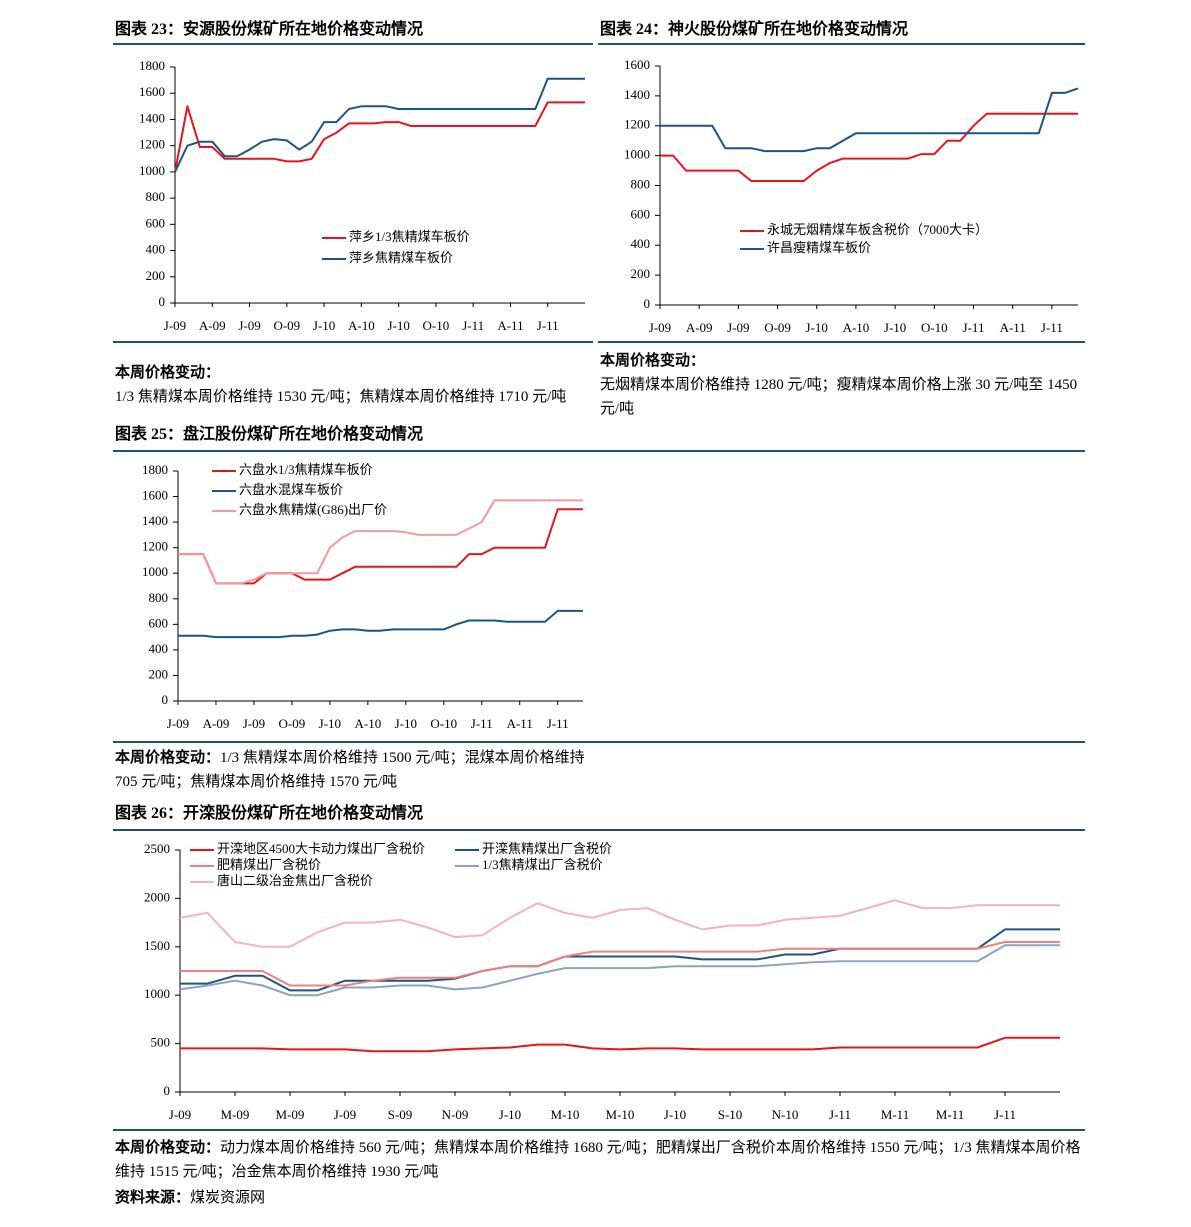  What do you see at coordinates (400, 1114) in the screenshot?
I see `x-tick-label: S-09` at bounding box center [400, 1114].